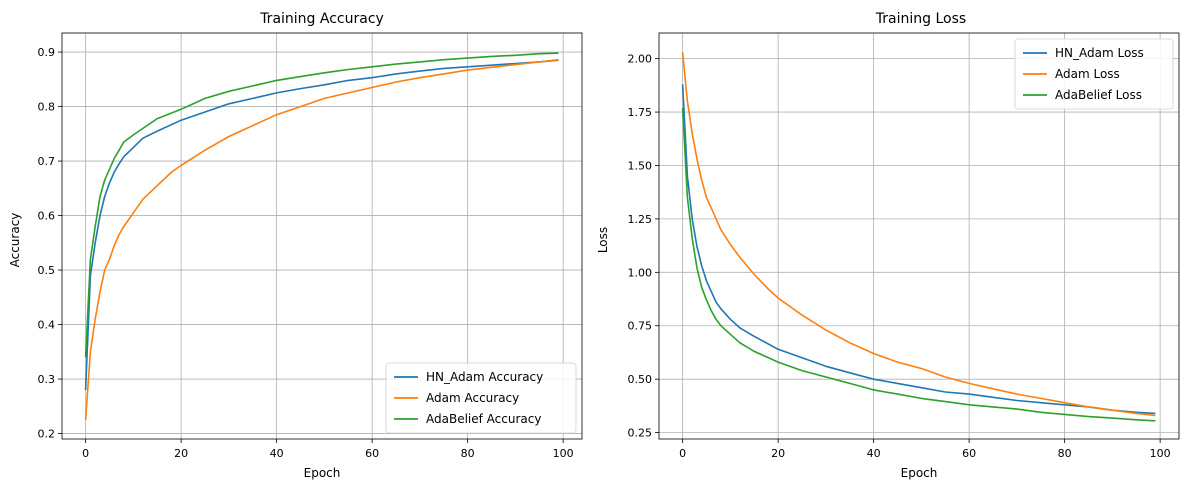 The height and width of the screenshot is (490, 1189). What do you see at coordinates (483, 419) in the screenshot?
I see `legend-label: AdaBelief Accuracy` at bounding box center [483, 419].